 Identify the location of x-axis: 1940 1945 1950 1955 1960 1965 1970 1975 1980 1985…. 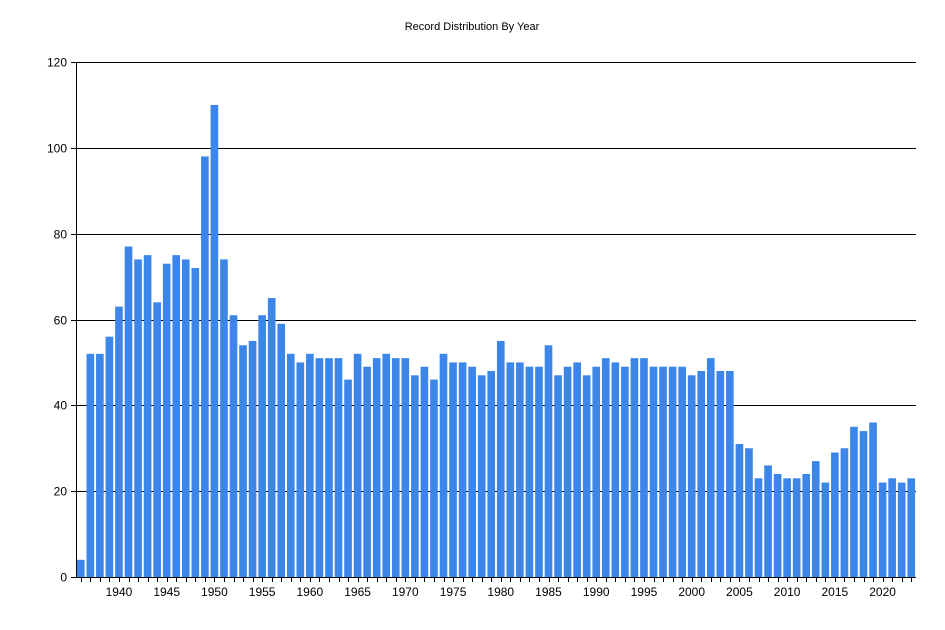
(496, 588).